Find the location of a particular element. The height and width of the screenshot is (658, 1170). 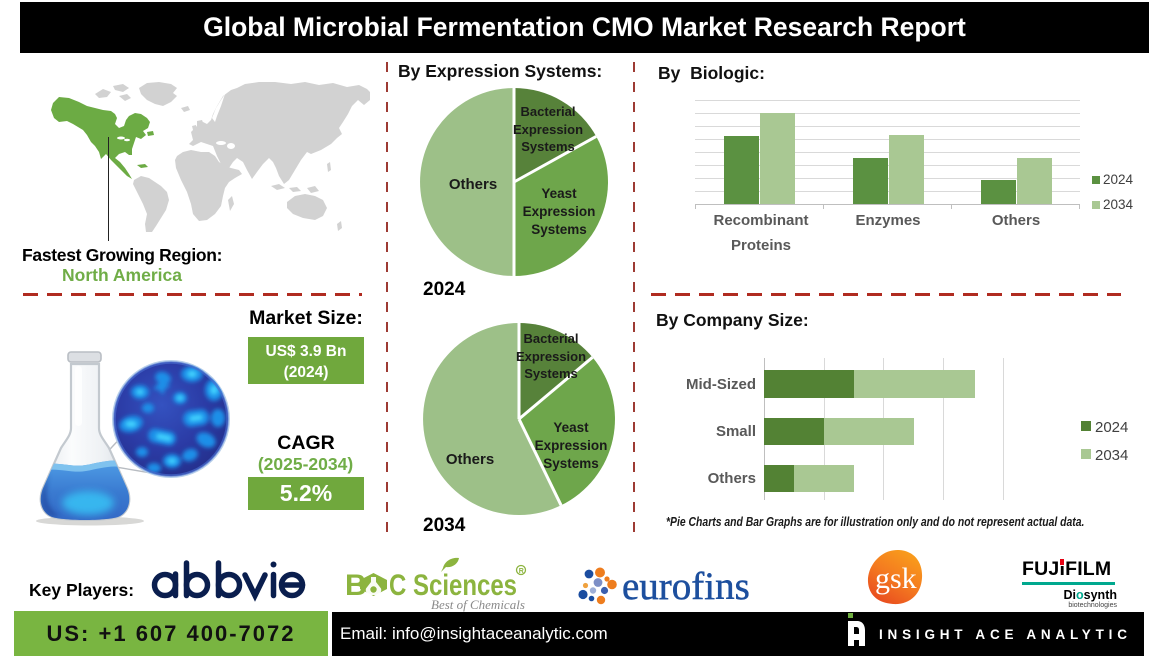

svg-text: Best of Chemicals is located at coordinates (478, 604).